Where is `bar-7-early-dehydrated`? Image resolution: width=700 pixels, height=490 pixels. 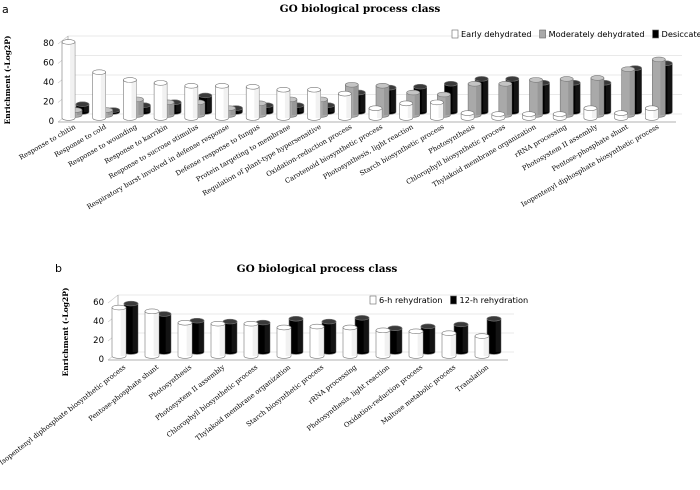
bar-7-early-dehydrated is located at coordinates (252, 102).